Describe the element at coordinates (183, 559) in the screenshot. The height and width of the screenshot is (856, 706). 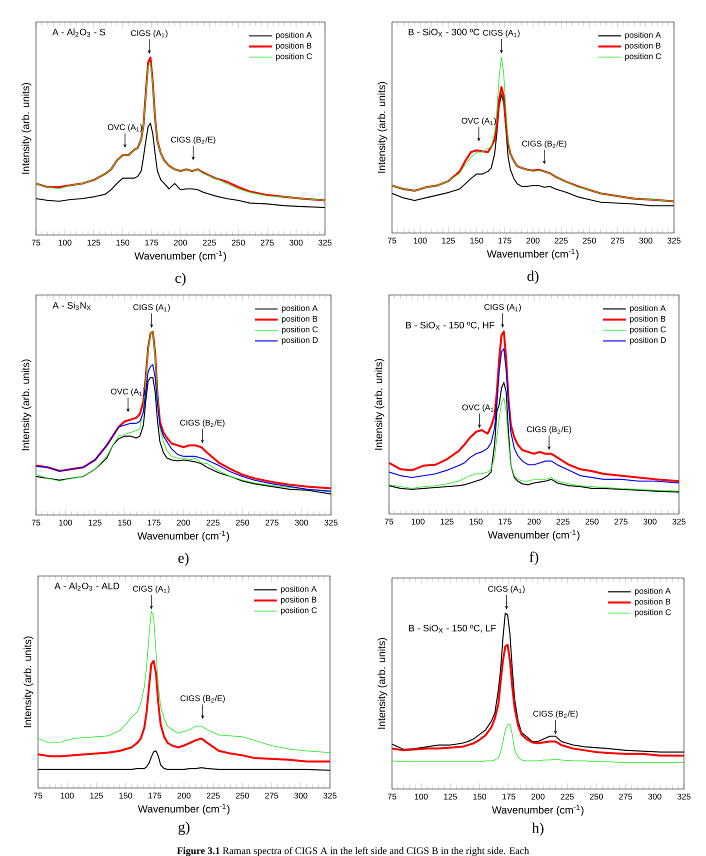
I see `text: e)` at that location.